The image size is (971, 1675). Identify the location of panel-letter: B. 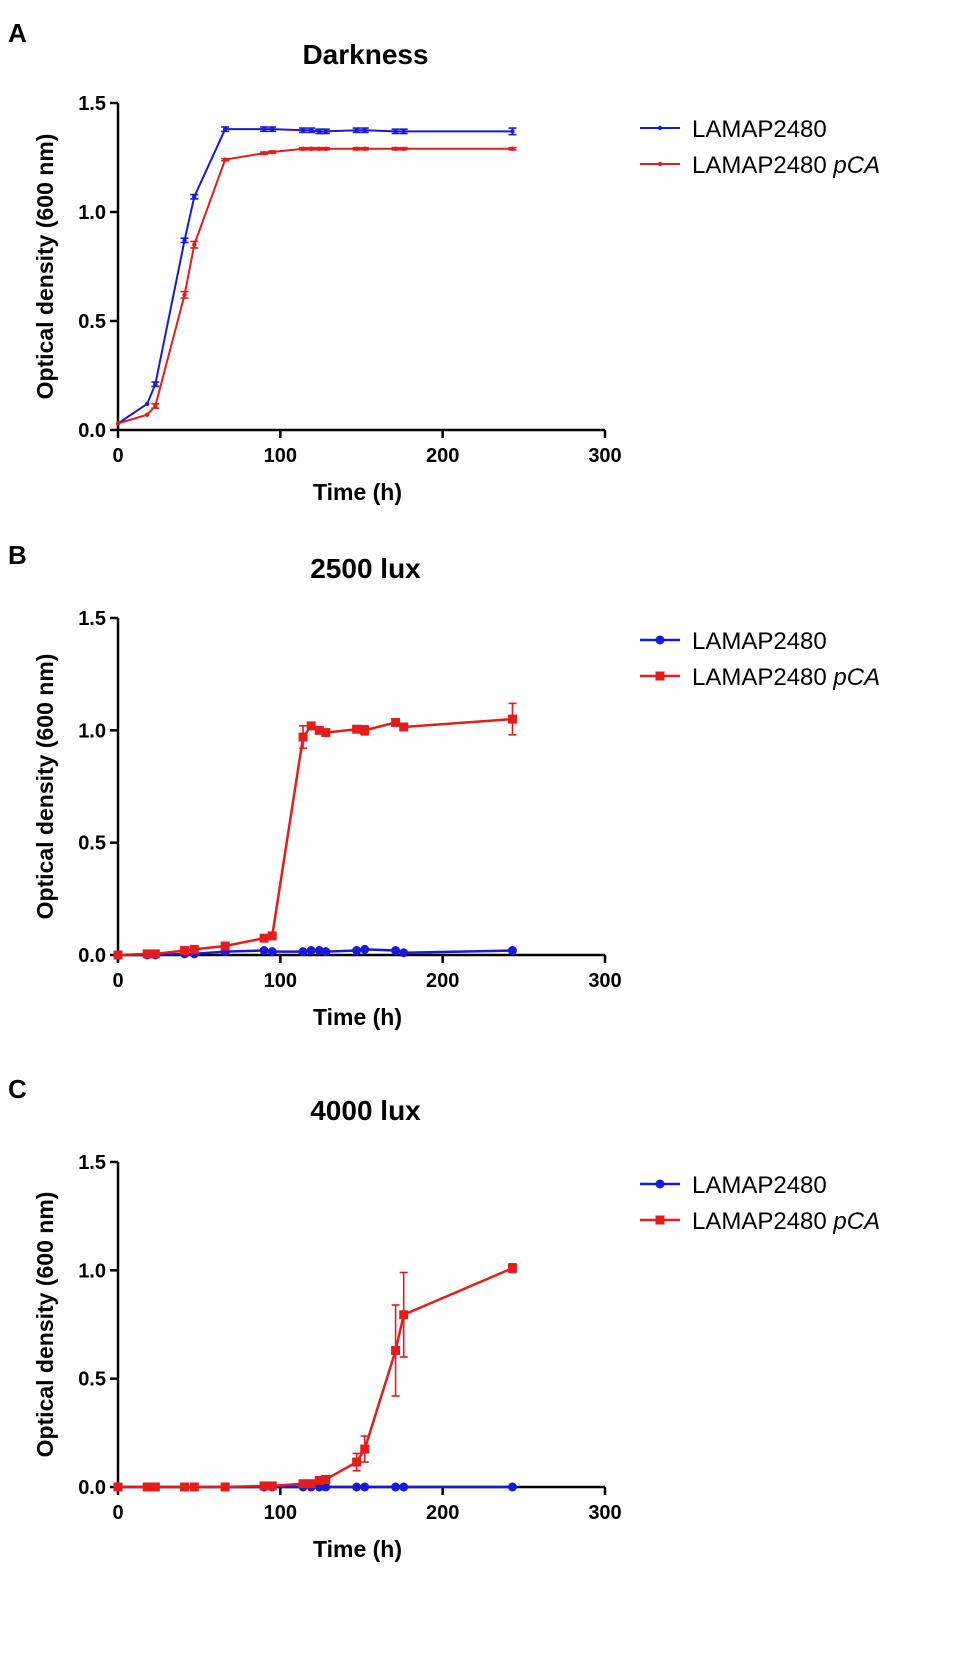
(17, 555).